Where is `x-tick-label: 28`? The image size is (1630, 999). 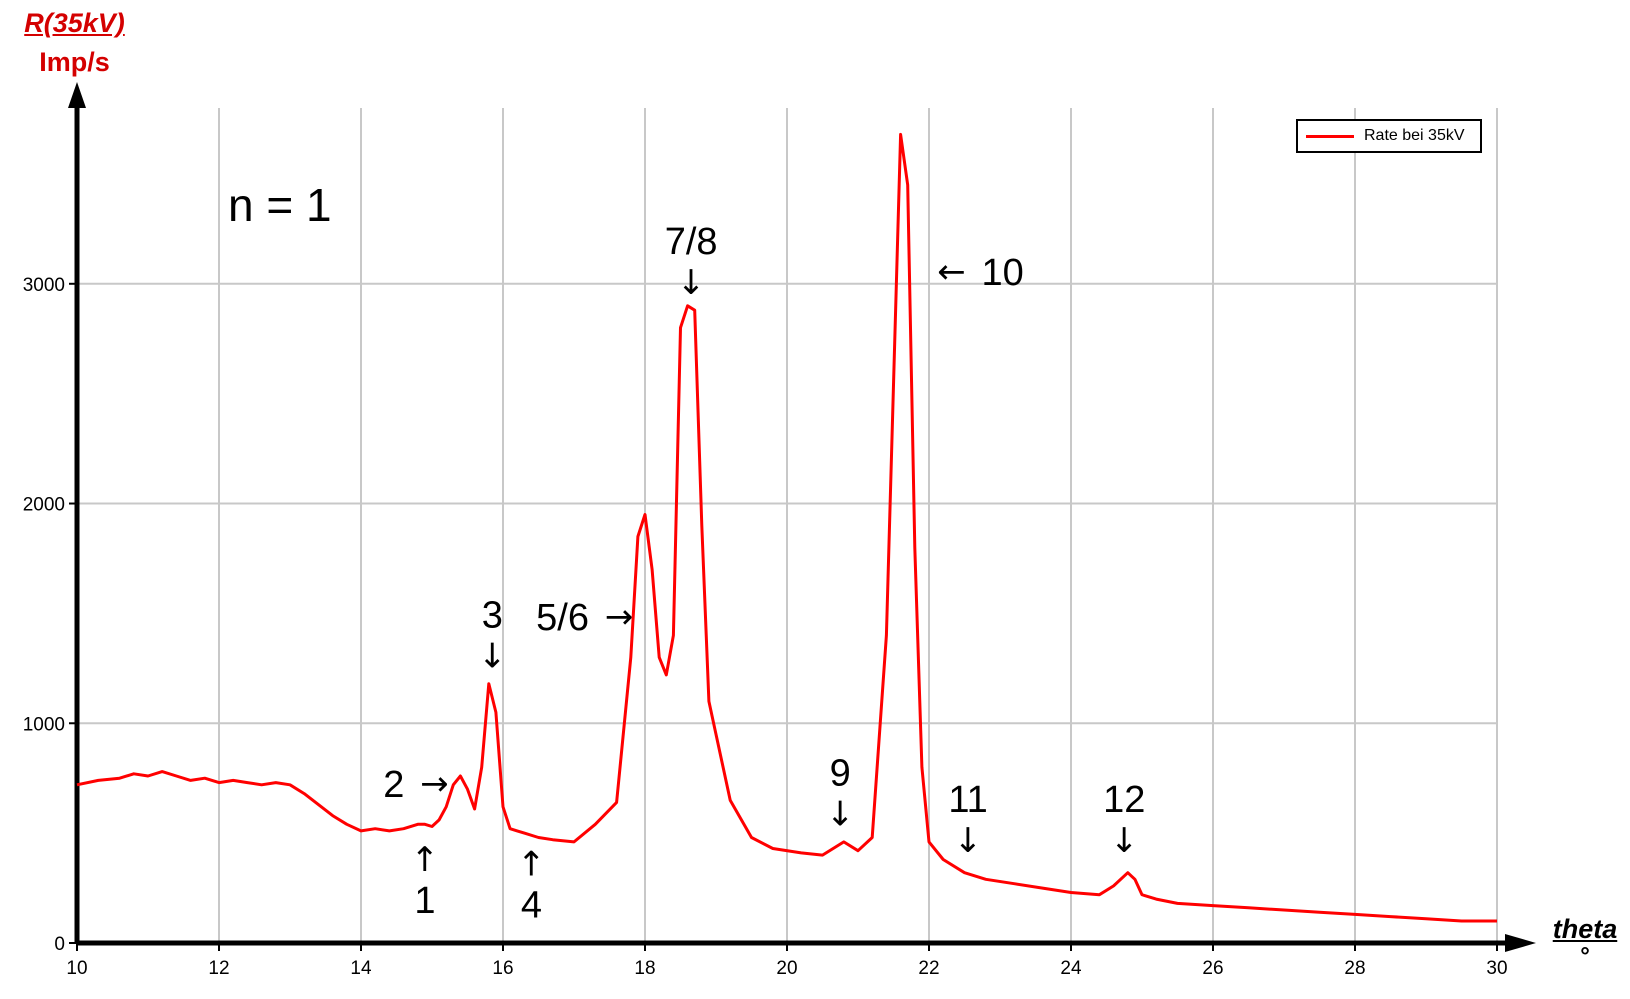 x-tick-label: 28 is located at coordinates (1354, 968).